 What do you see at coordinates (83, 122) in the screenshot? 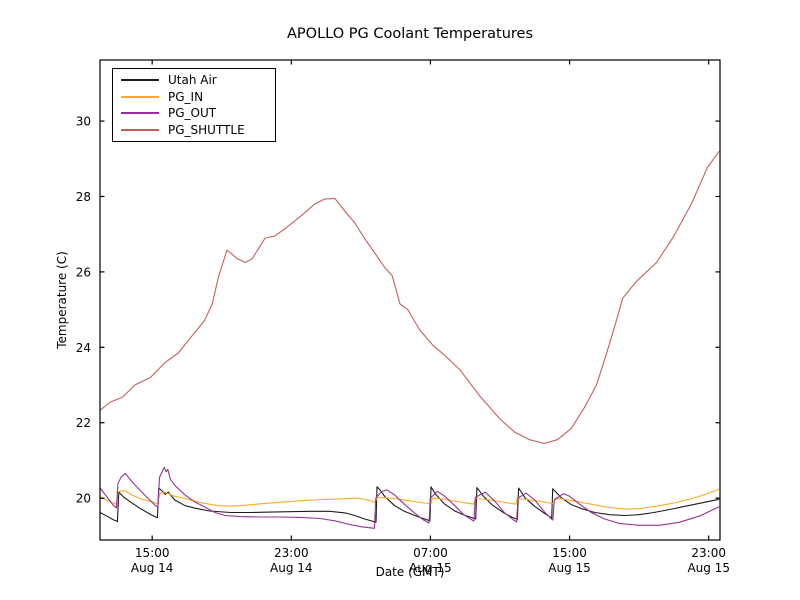
I see `y-tick-label: 30` at bounding box center [83, 122].